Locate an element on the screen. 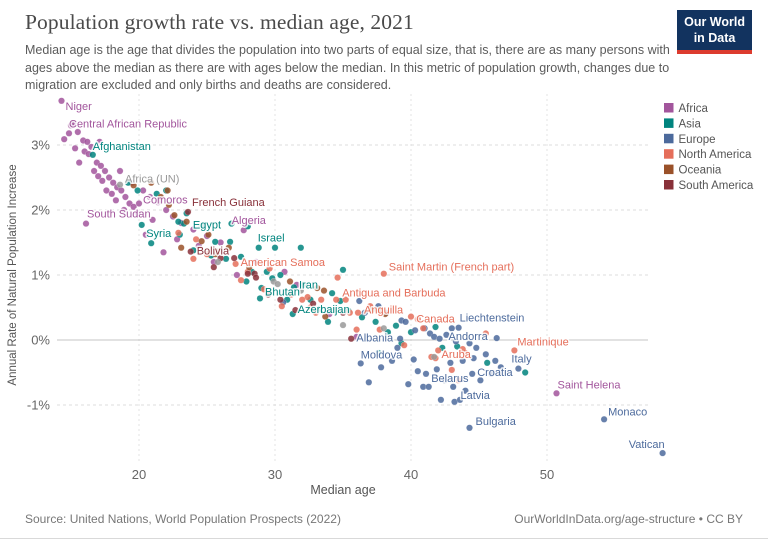  country-label: Syria is located at coordinates (159, 234).